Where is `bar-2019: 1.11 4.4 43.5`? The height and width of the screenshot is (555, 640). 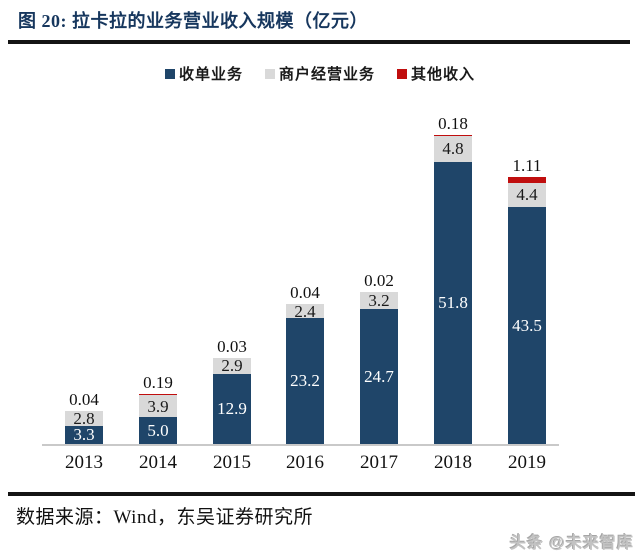
bar-2019: 1.11 4.4 43.5 is located at coordinates (527, 300).